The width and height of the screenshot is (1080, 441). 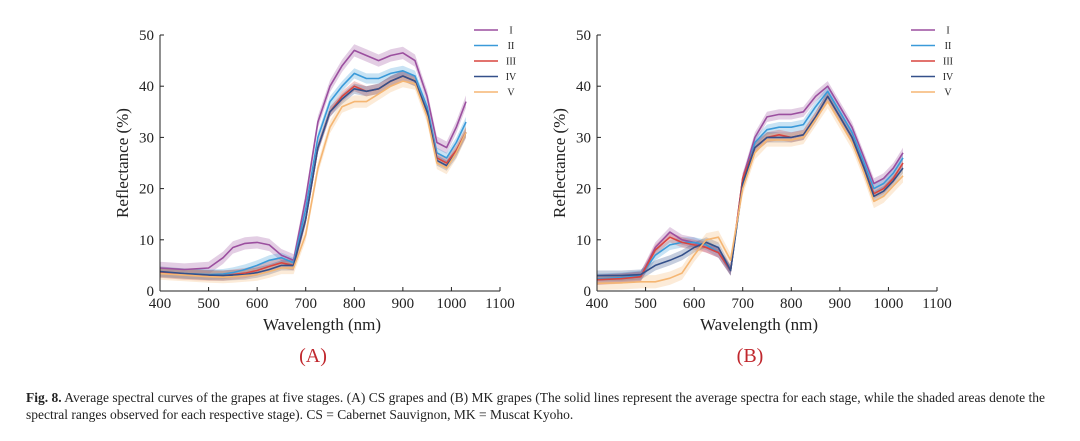 I want to click on series-range-II, so click(x=750, y=185).